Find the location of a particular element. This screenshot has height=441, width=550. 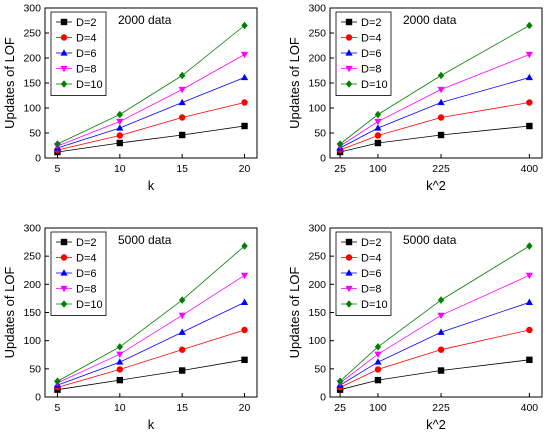

chart-annotation: 2000 data is located at coordinates (430, 20).